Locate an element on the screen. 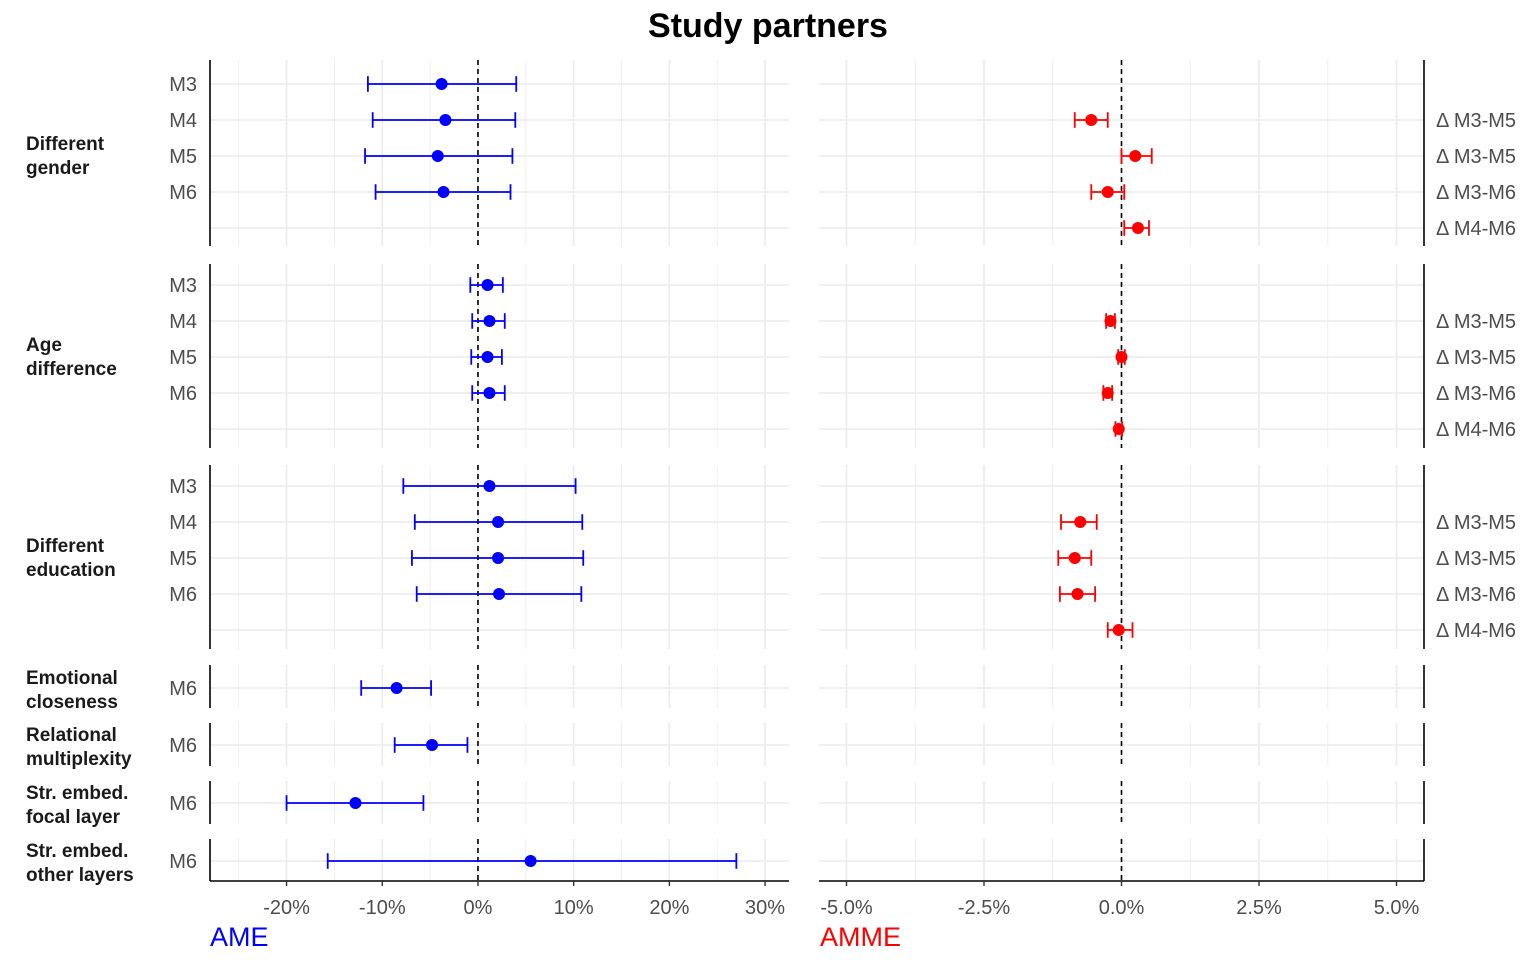 The width and height of the screenshot is (1536, 960). group-label: Relational multiplexity is located at coordinates (79, 747).